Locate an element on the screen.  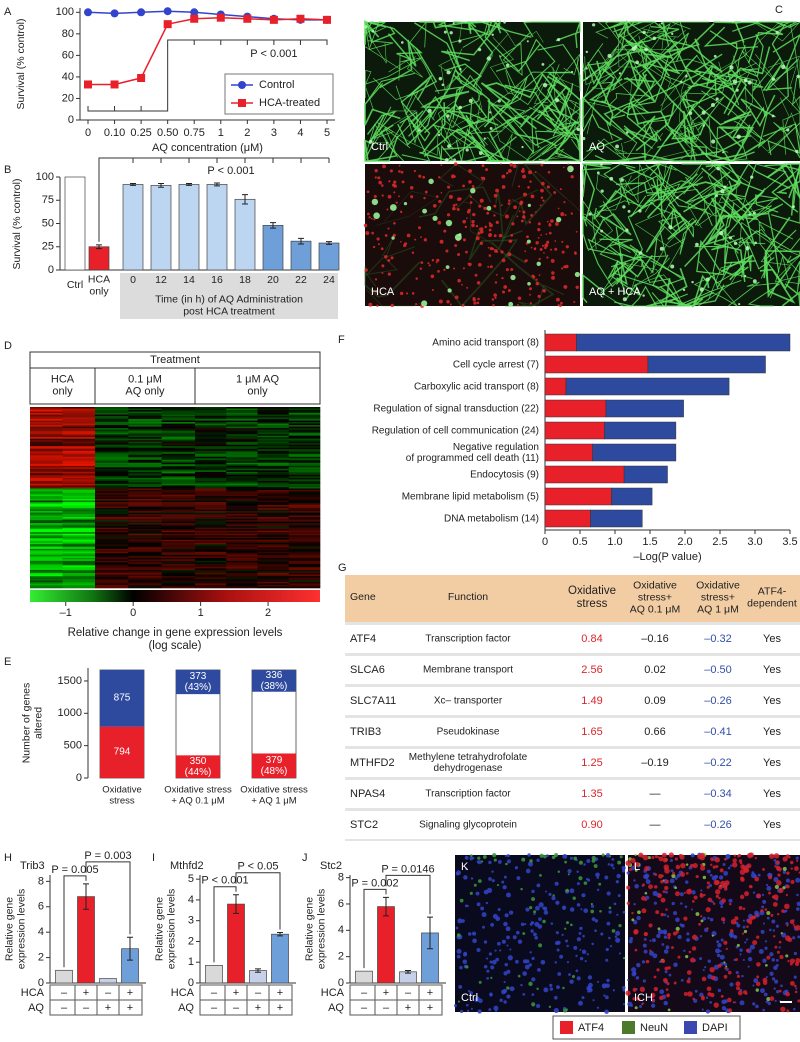
x-tick-label: 0.50 is located at coordinates (167, 133).